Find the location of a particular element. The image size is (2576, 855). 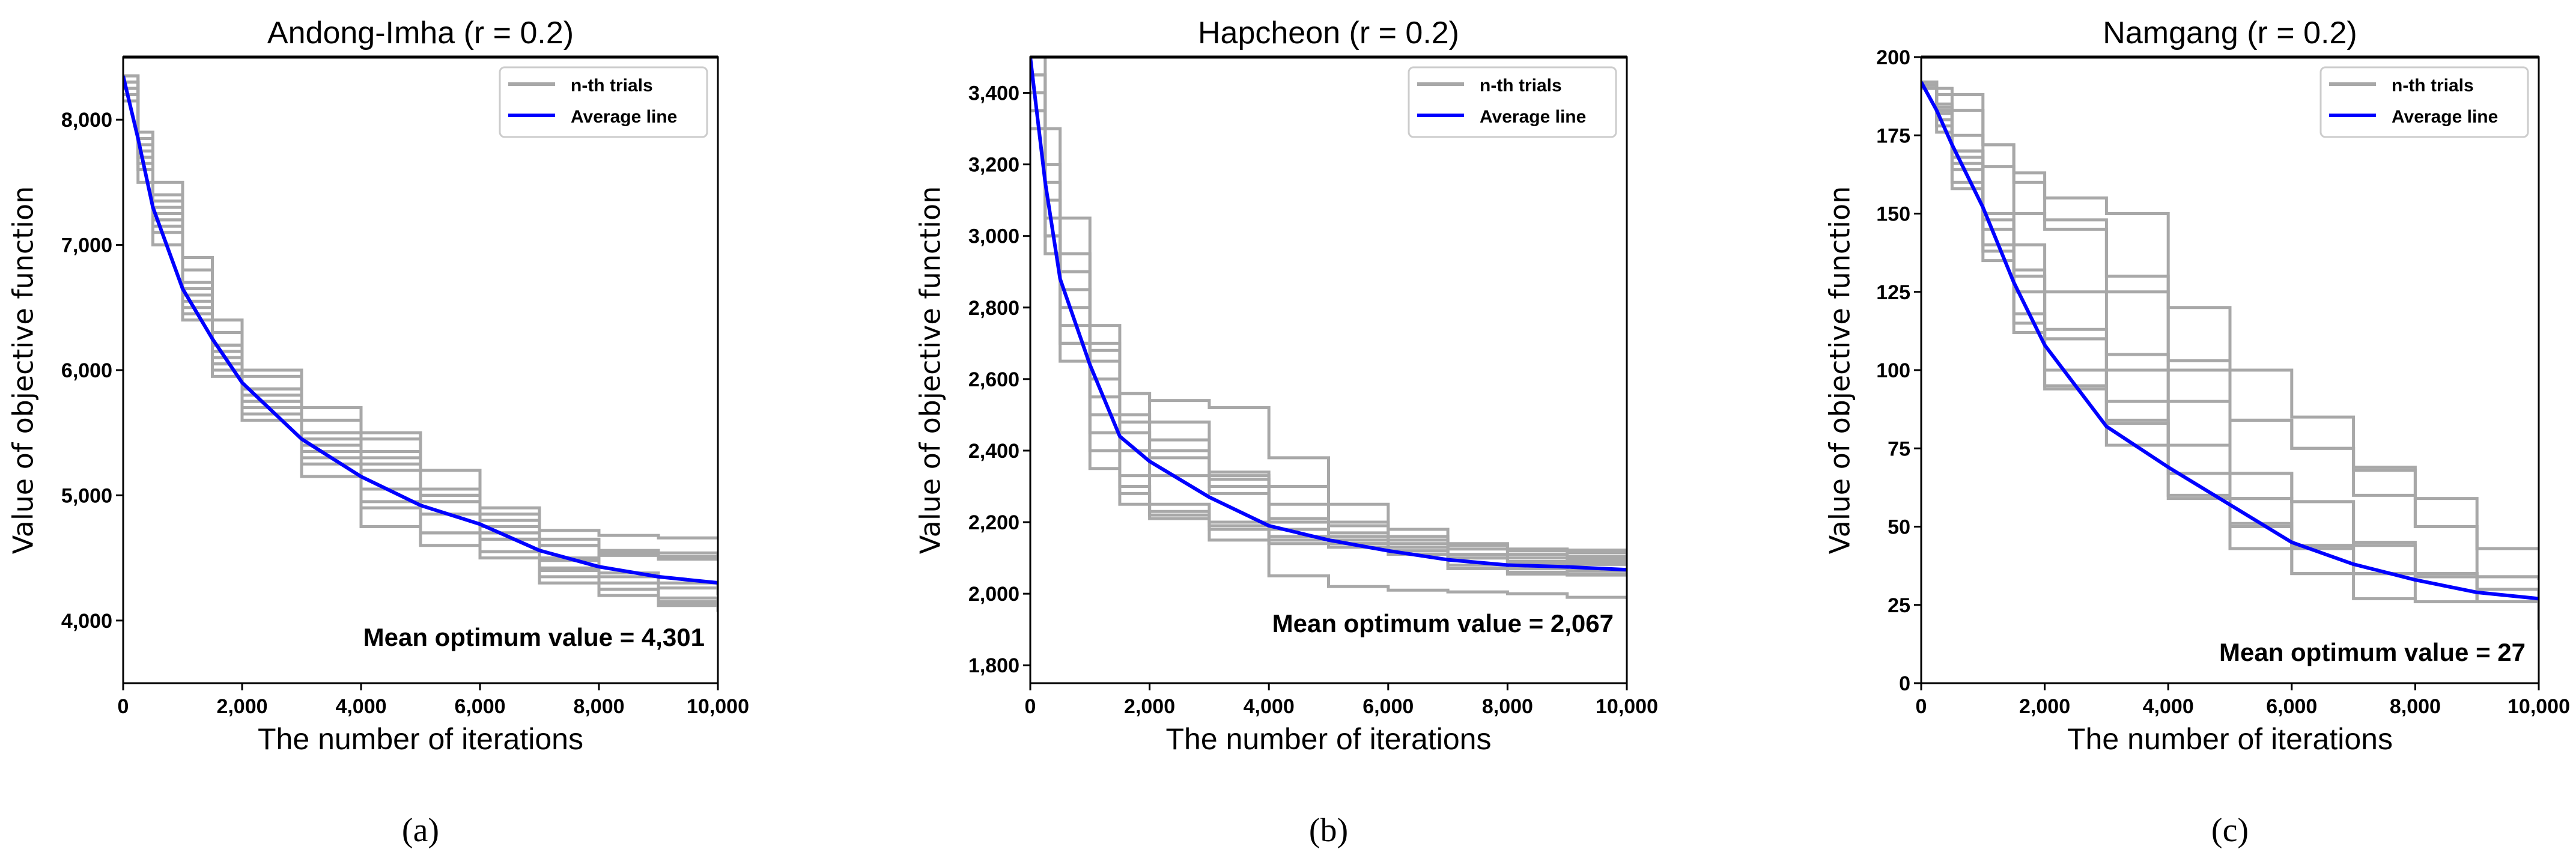

y-tick-label: 200 is located at coordinates (1893, 57).